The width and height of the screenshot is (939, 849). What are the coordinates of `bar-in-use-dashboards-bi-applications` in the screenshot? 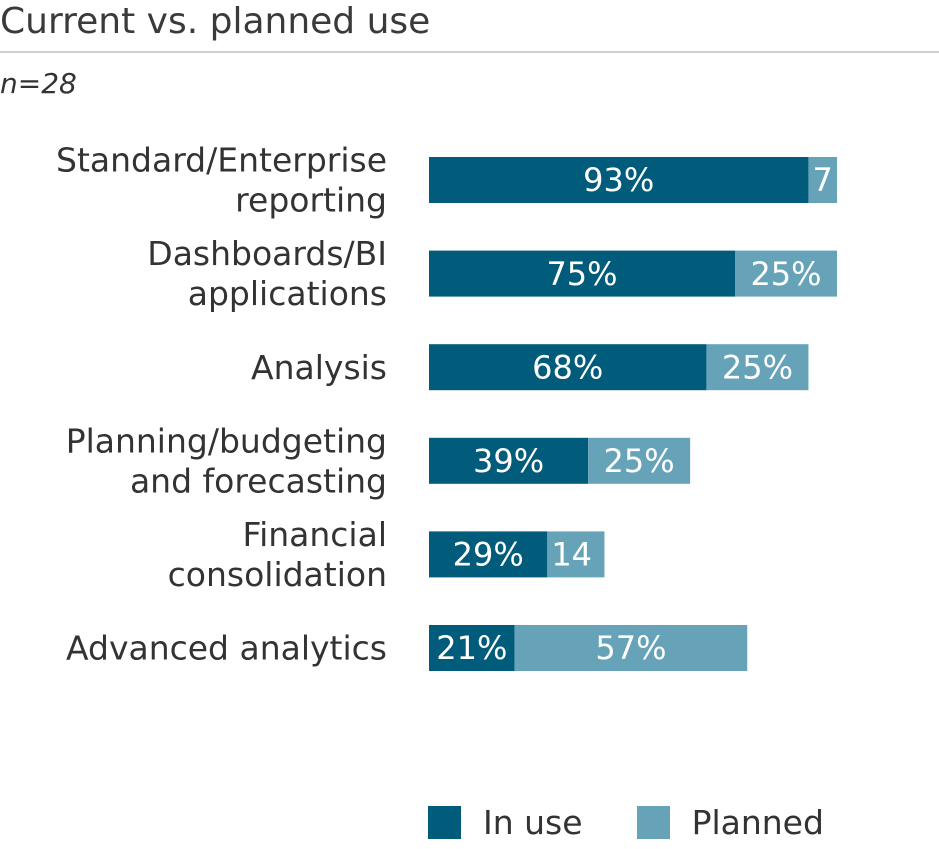 It's located at (582, 273).